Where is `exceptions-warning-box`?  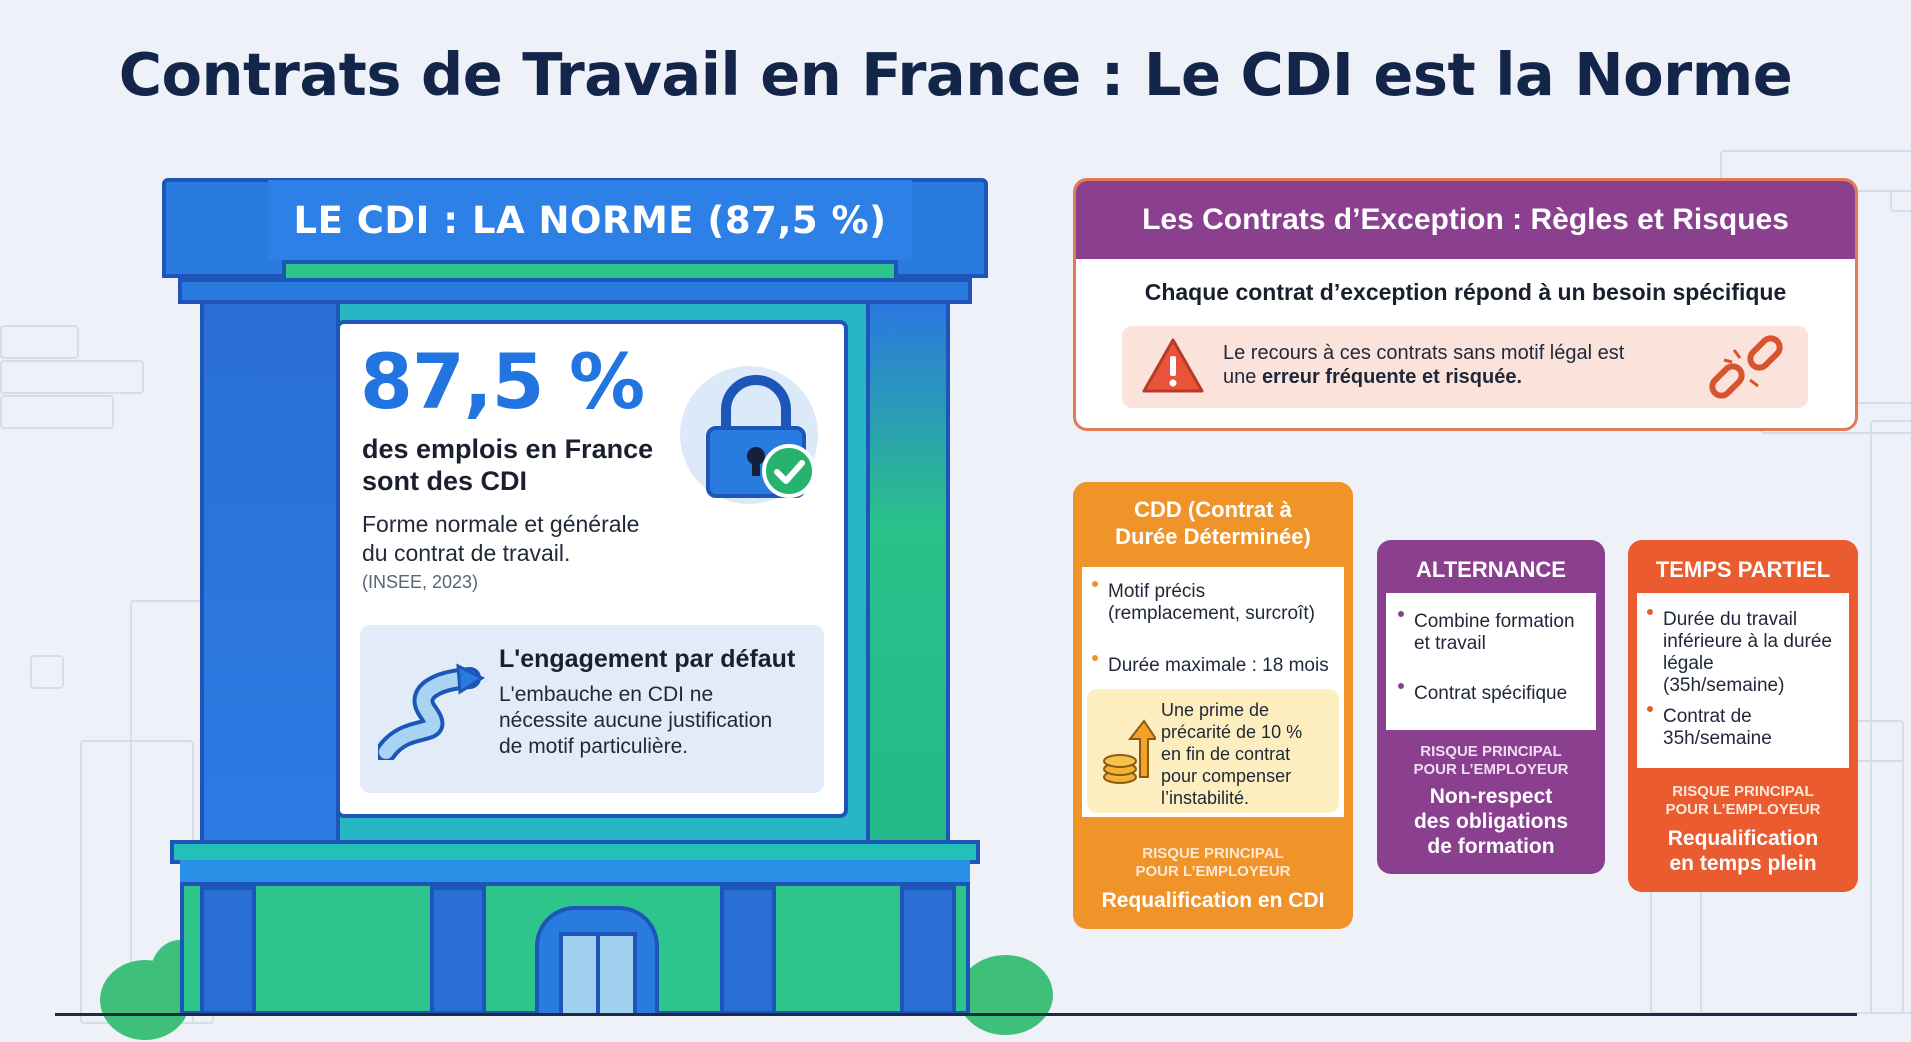
exceptions-warning-box is located at coordinates (1465, 367).